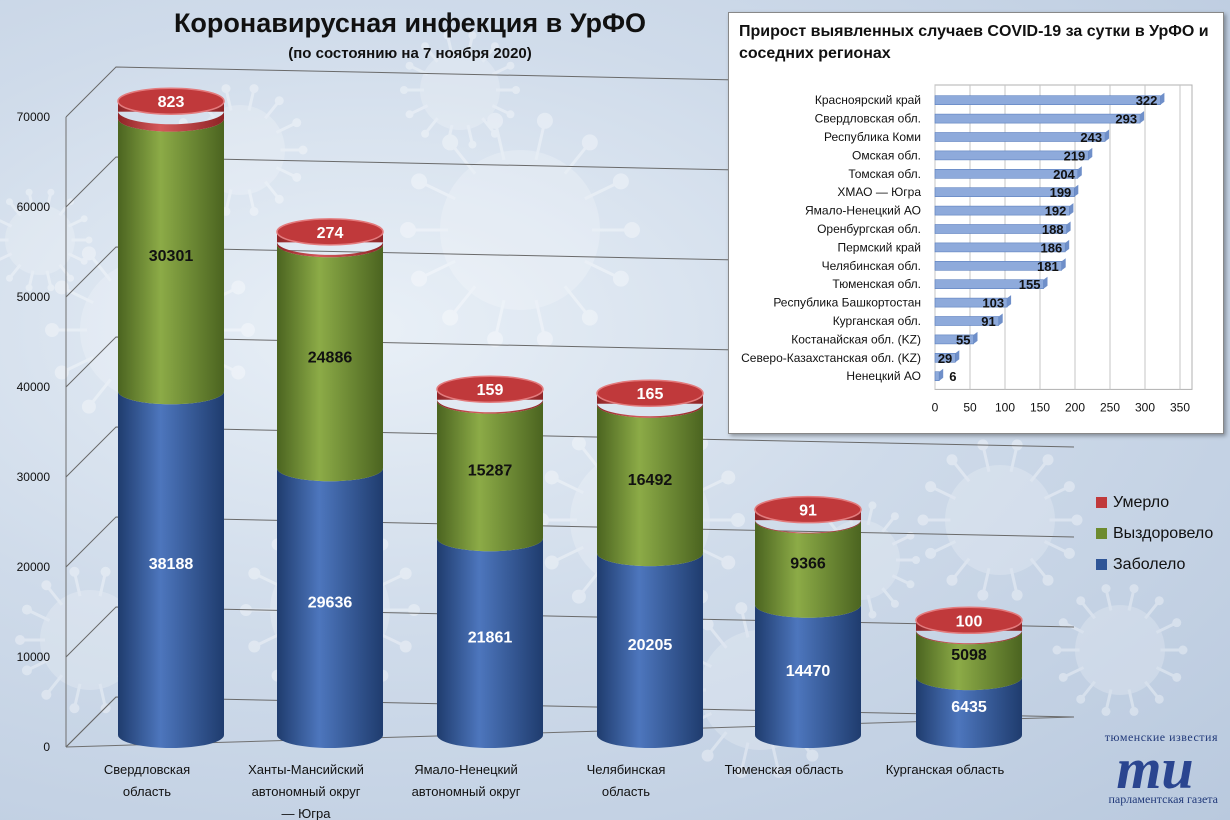  I want to click on x-category-label: Ямало-Ненецкий, so click(466, 769).